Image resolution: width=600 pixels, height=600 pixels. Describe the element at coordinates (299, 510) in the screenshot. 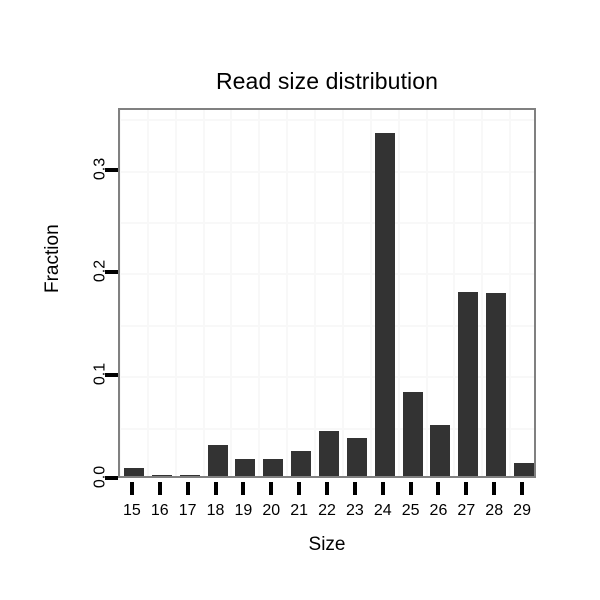

I see `x-tick-label: 21` at that location.